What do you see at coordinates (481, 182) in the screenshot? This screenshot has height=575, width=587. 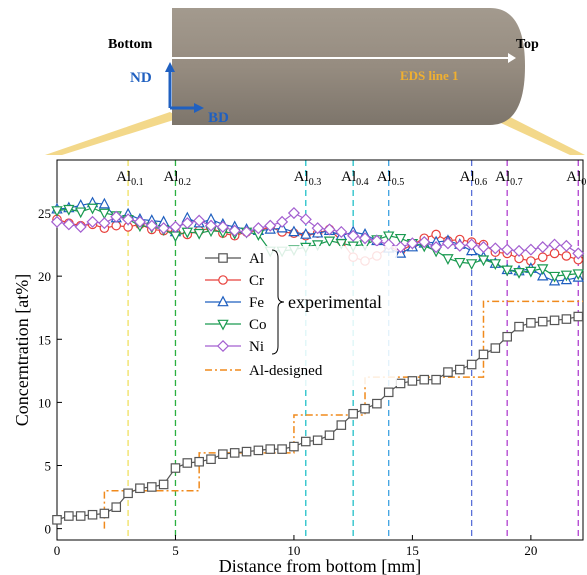 I see `reference-label-sub: 0.6` at bounding box center [481, 182].